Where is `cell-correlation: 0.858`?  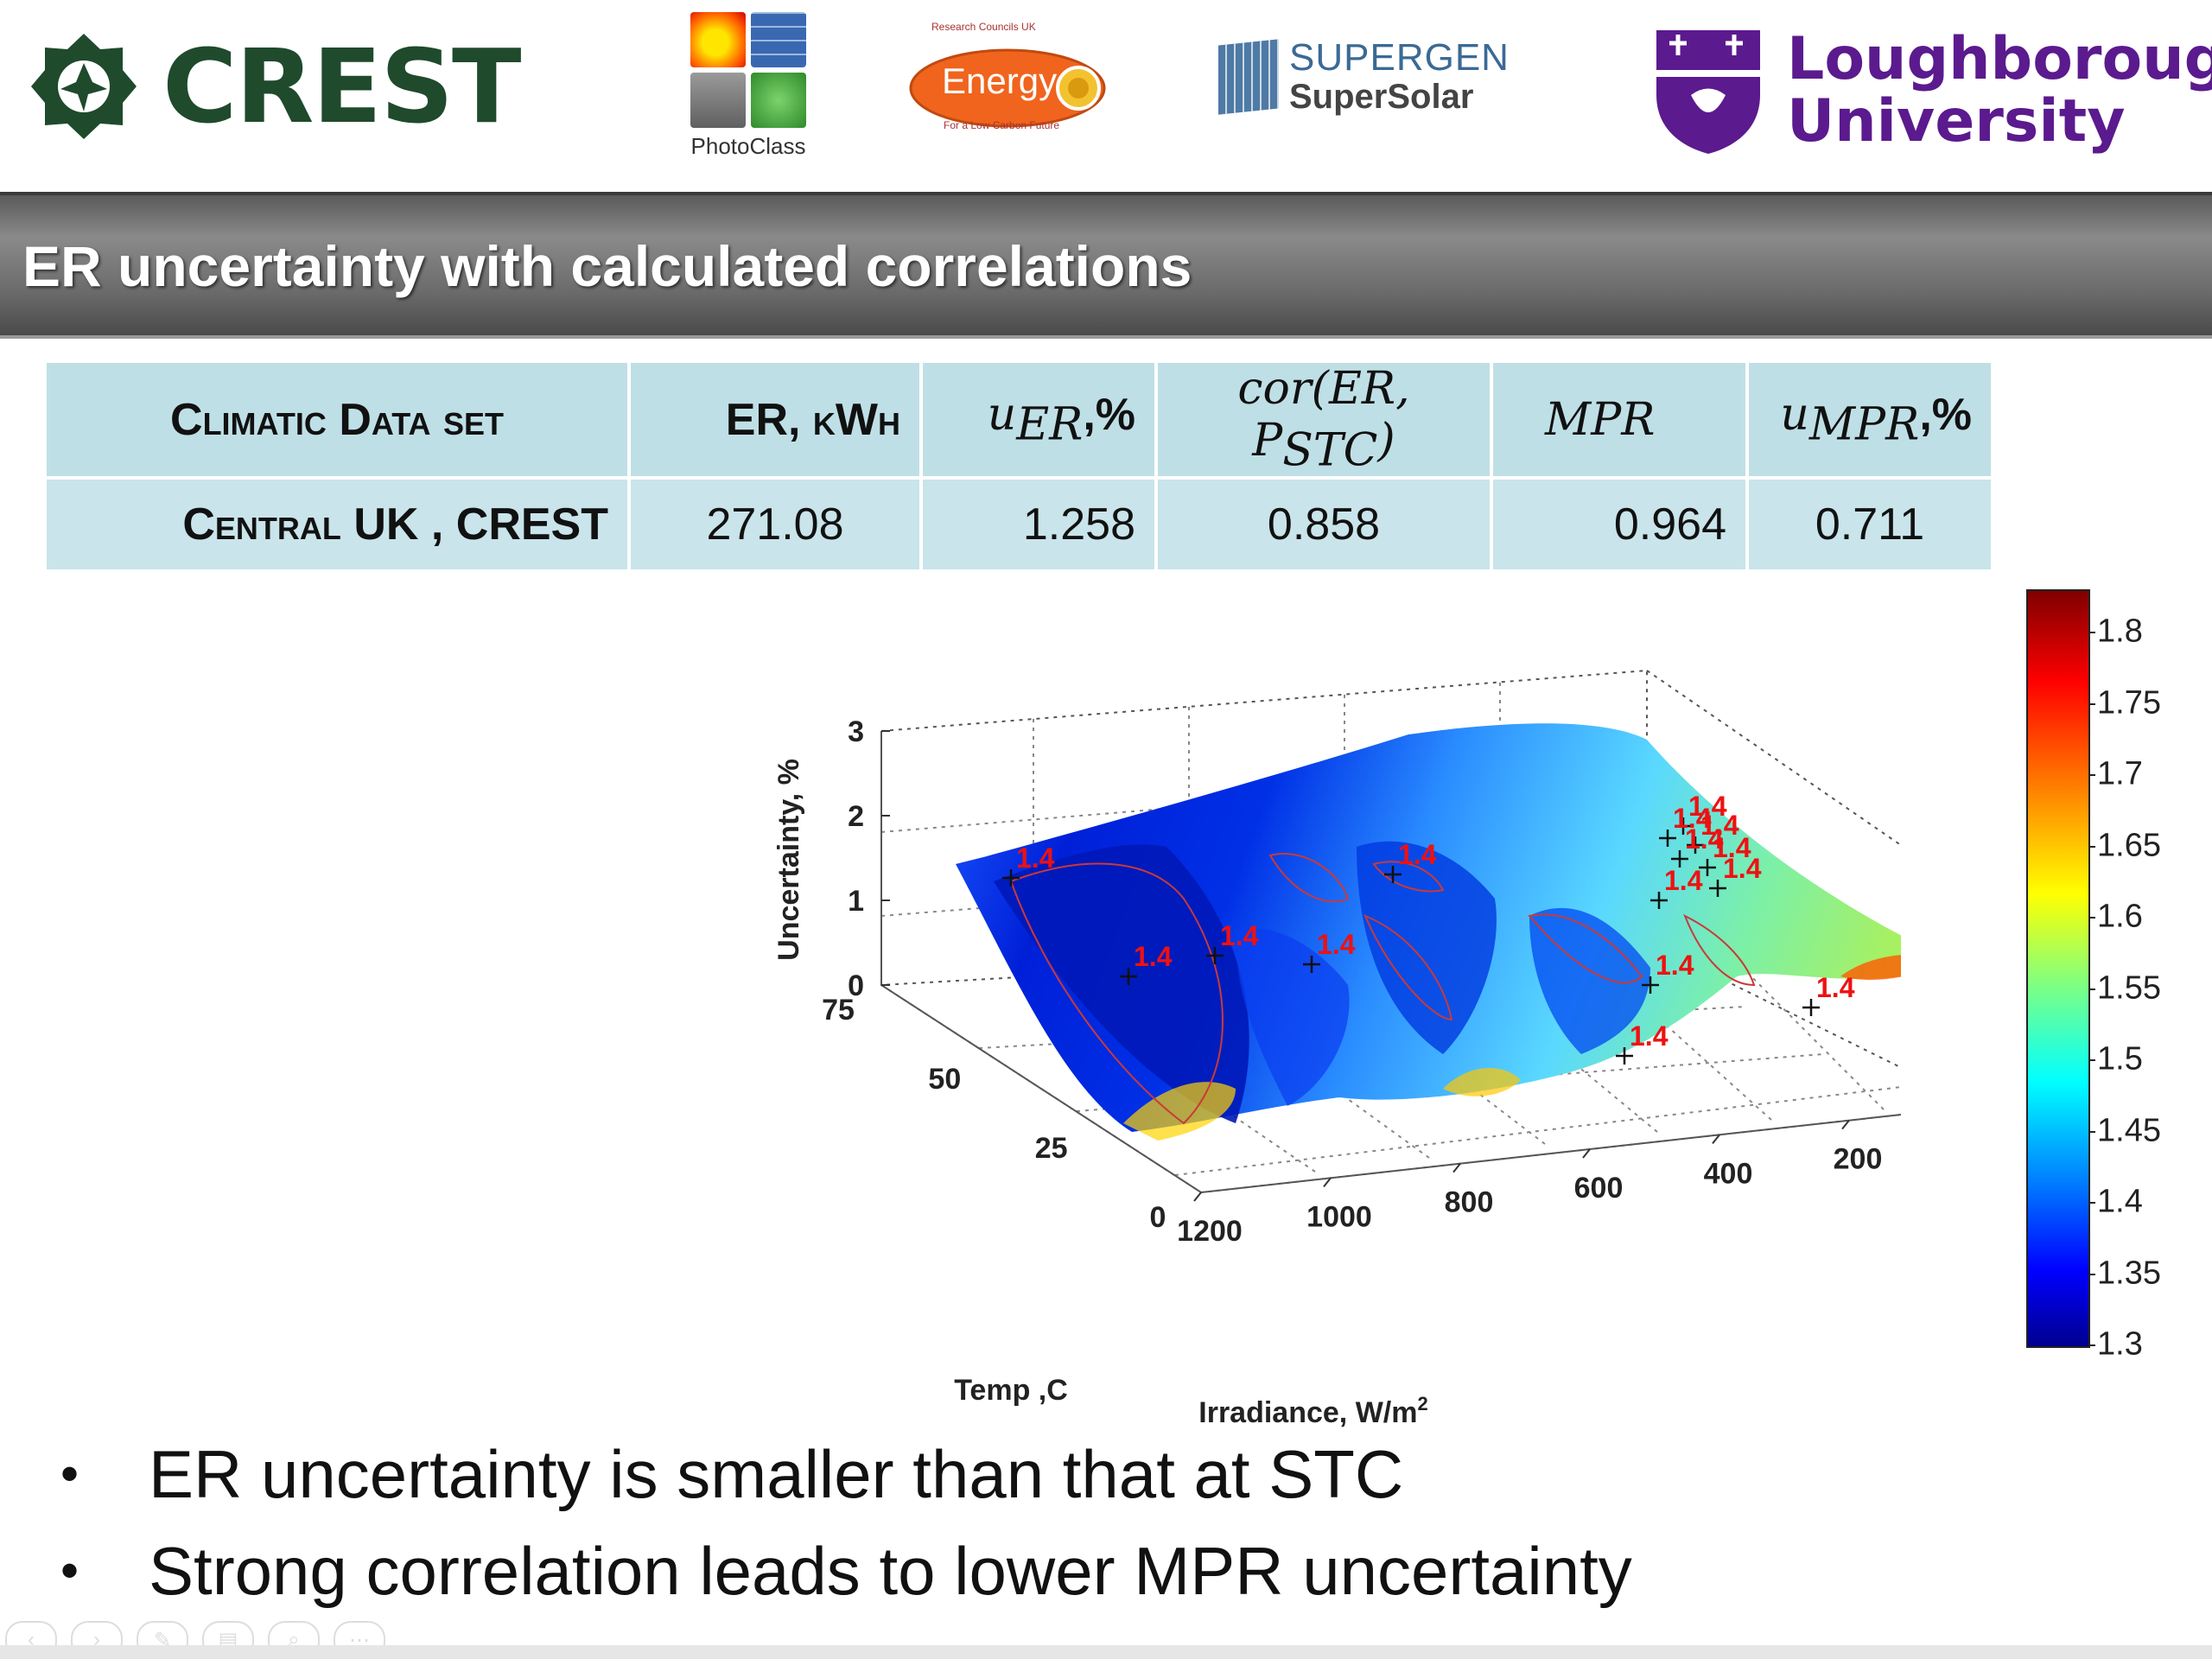 cell-correlation: 0.858 is located at coordinates (1324, 525).